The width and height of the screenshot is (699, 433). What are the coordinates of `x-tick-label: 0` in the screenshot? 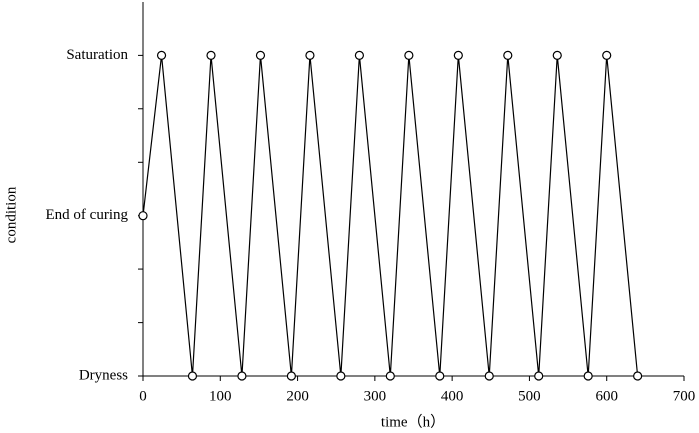 It's located at (143, 396).